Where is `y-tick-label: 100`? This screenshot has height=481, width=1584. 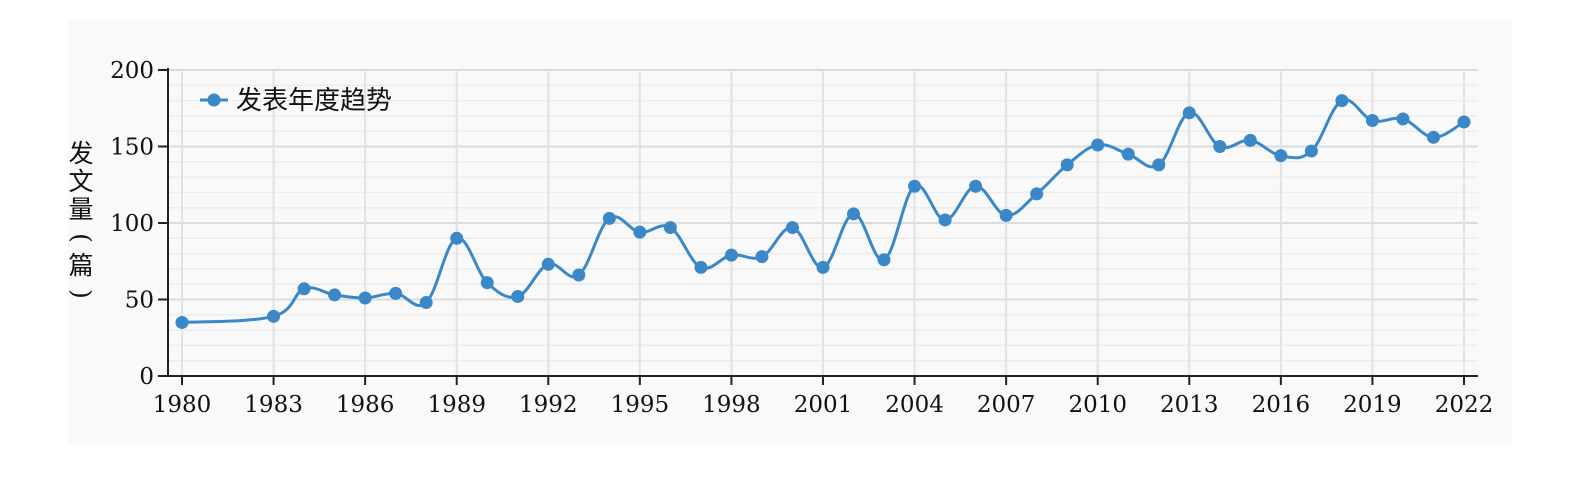
y-tick-label: 100 is located at coordinates (132, 224).